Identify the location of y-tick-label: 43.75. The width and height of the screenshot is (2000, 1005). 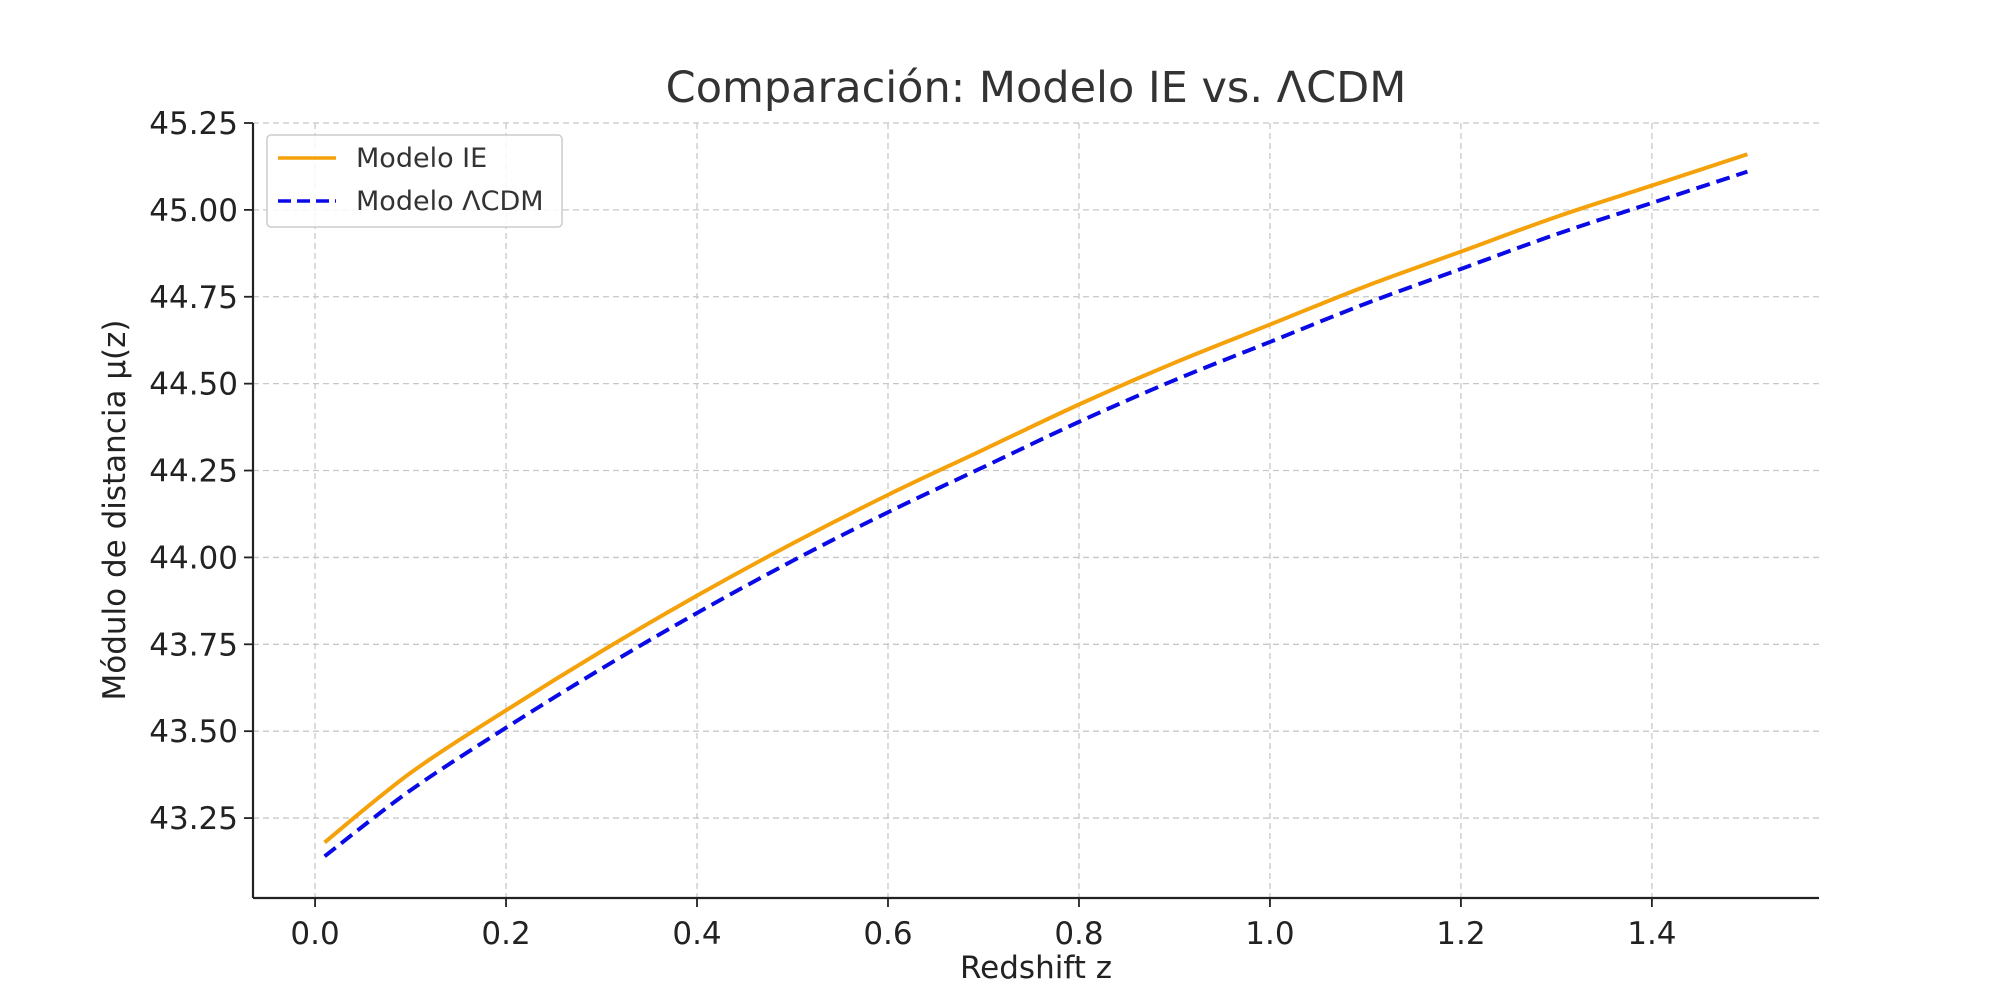
(193, 645).